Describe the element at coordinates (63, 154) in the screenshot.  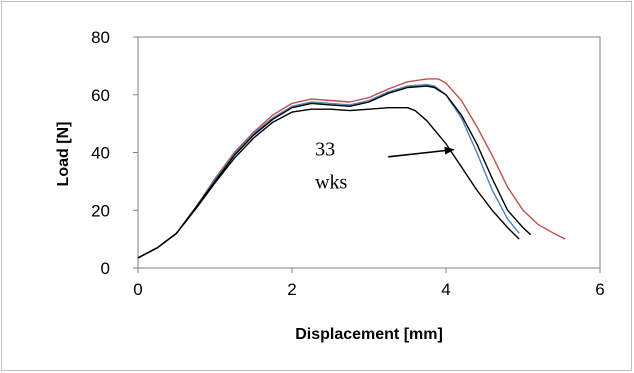
I see `y-axis-title: Load [N]` at that location.